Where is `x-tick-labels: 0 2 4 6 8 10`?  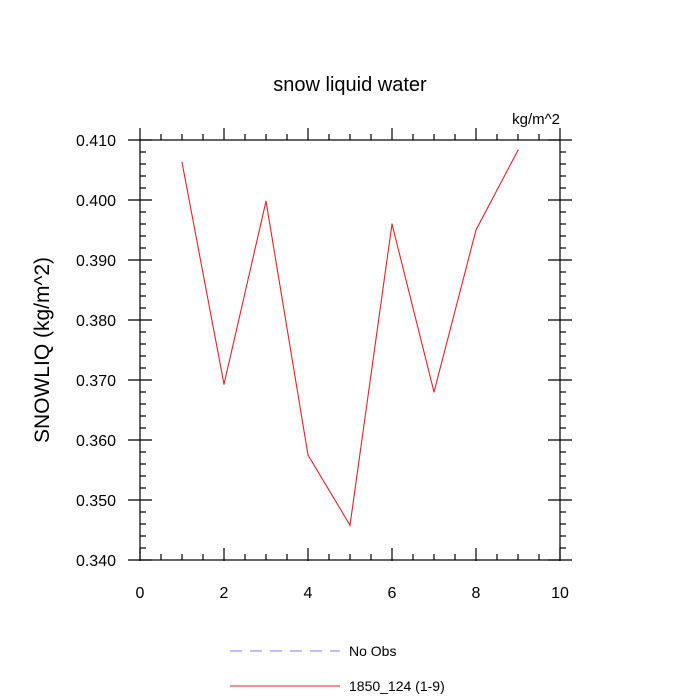 x-tick-labels: 0 2 4 6 8 10 is located at coordinates (352, 593).